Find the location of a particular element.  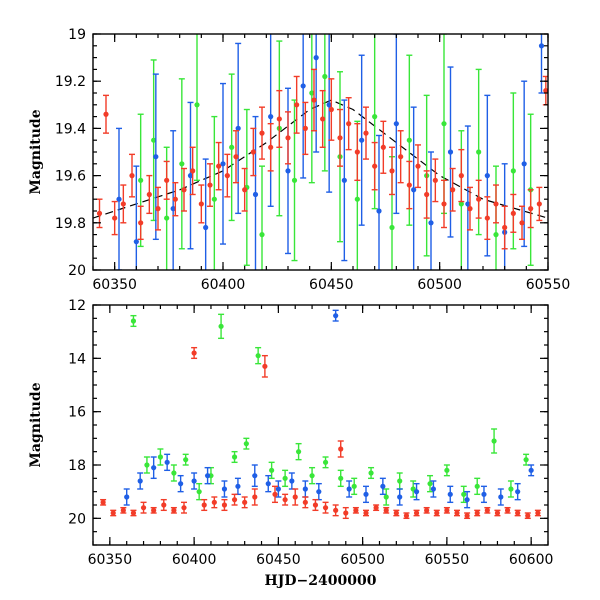

y-tick-label: 19.2 is located at coordinates (70, 82).